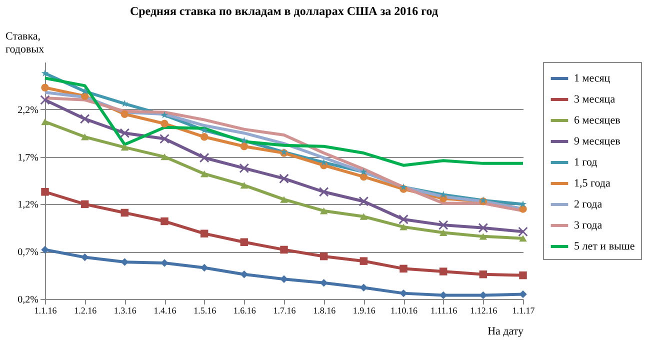  Describe the element at coordinates (125, 311) in the screenshot. I see `x-tick-label: 1.3.16` at that location.